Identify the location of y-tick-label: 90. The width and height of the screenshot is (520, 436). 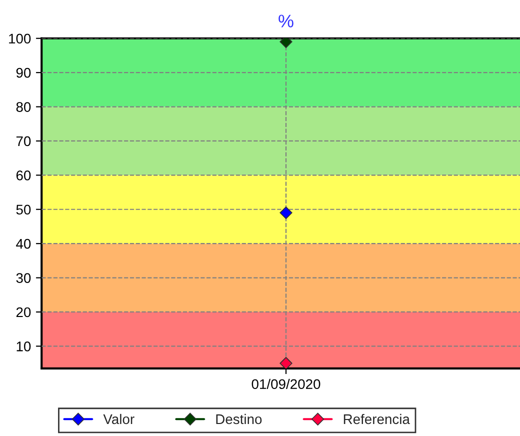
(23, 73).